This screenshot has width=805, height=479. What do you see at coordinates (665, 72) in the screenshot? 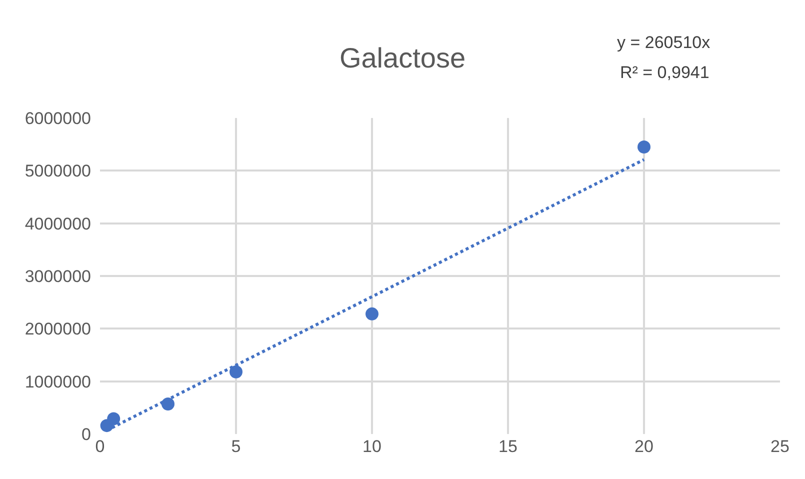
I see `text: R² = 0,9941` at bounding box center [665, 72].